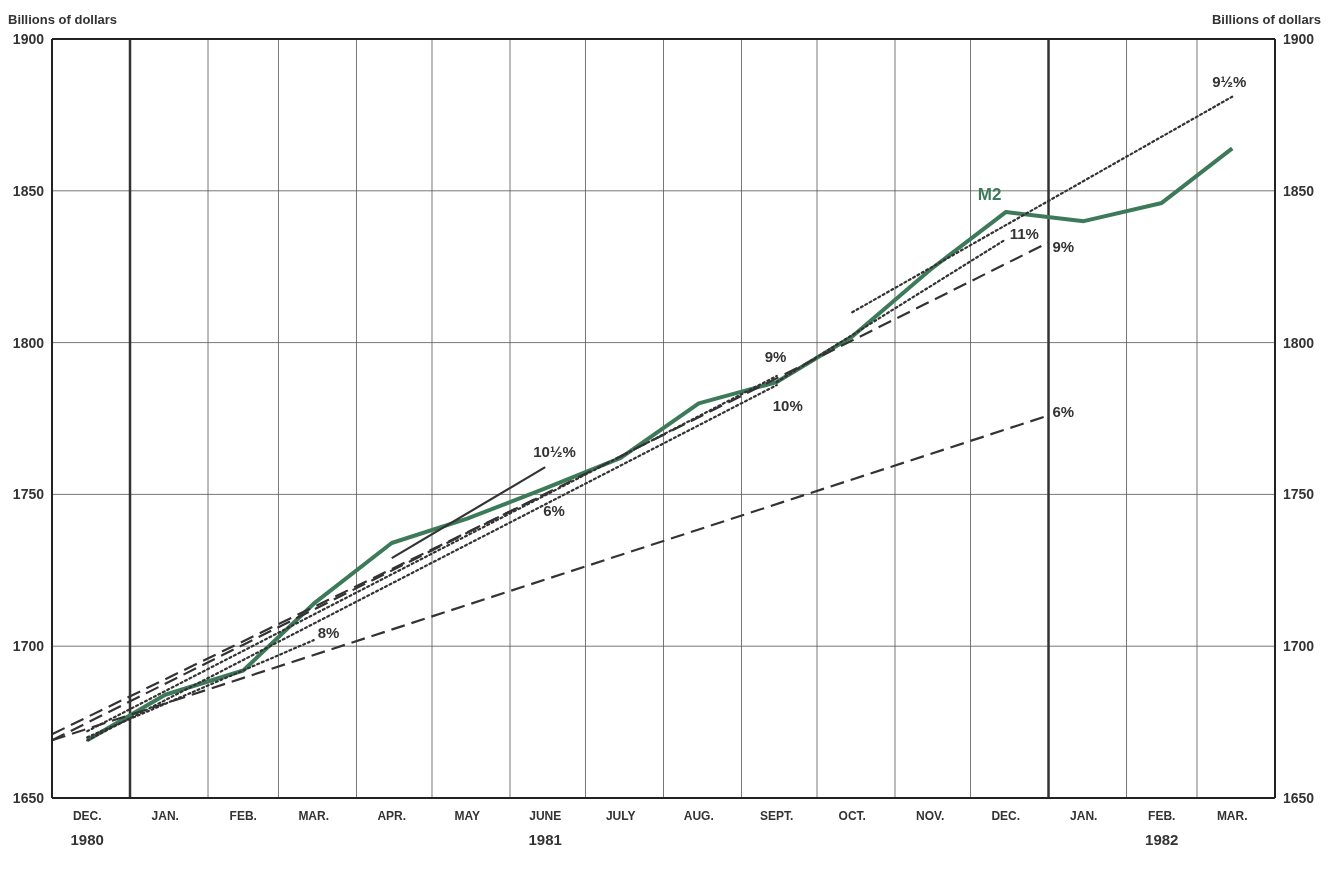 The width and height of the screenshot is (1329, 869). Describe the element at coordinates (1299, 190) in the screenshot. I see `y2-tick-label: 1850` at that location.